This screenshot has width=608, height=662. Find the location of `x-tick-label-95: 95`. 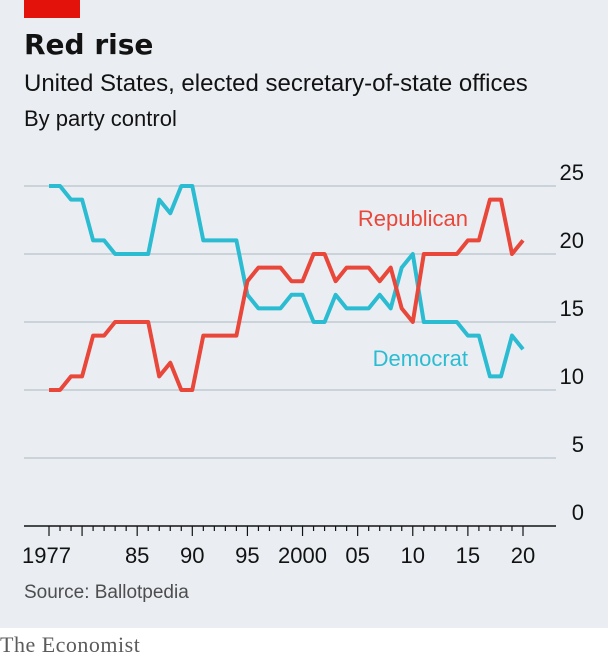

x-tick-label-95: 95 is located at coordinates (247, 555).